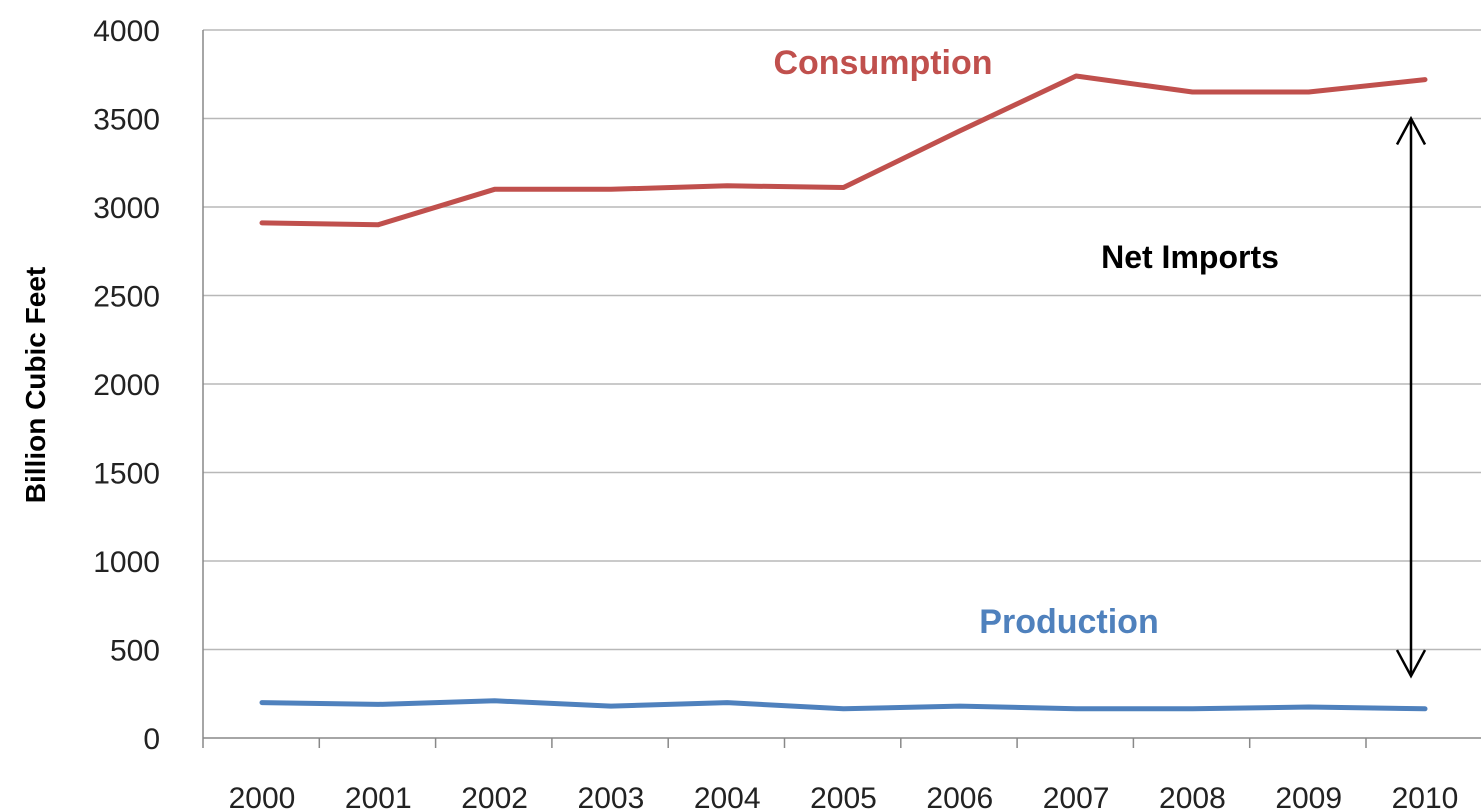 The width and height of the screenshot is (1481, 811). I want to click on net-imports-label: Net Imports, so click(1190, 257).